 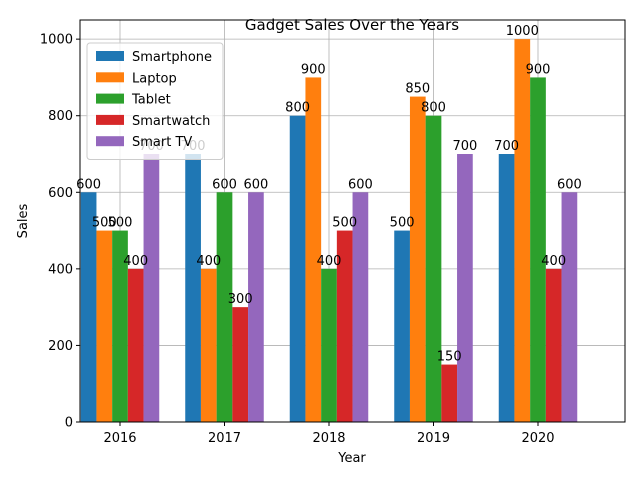 What do you see at coordinates (522, 31) in the screenshot?
I see `data-label: 1000` at bounding box center [522, 31].